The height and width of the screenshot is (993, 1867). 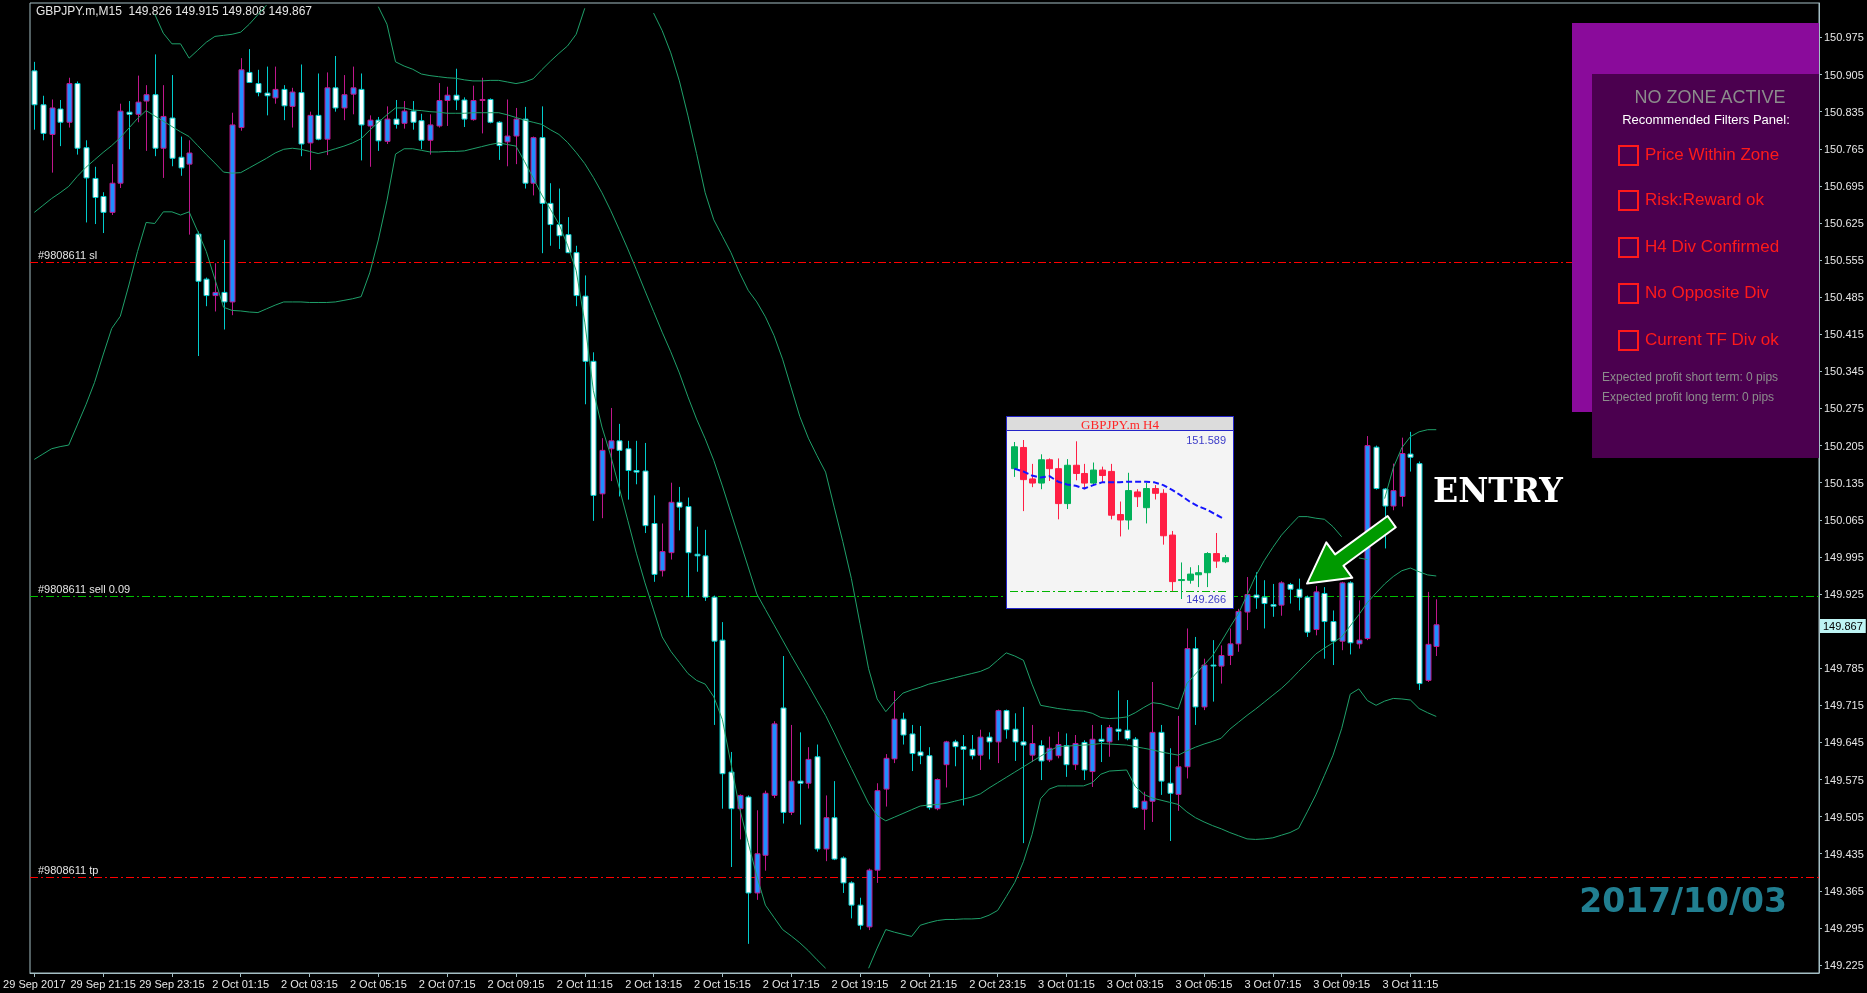 I want to click on x-tick-label: 2 Oct 03:15, so click(x=309, y=983).